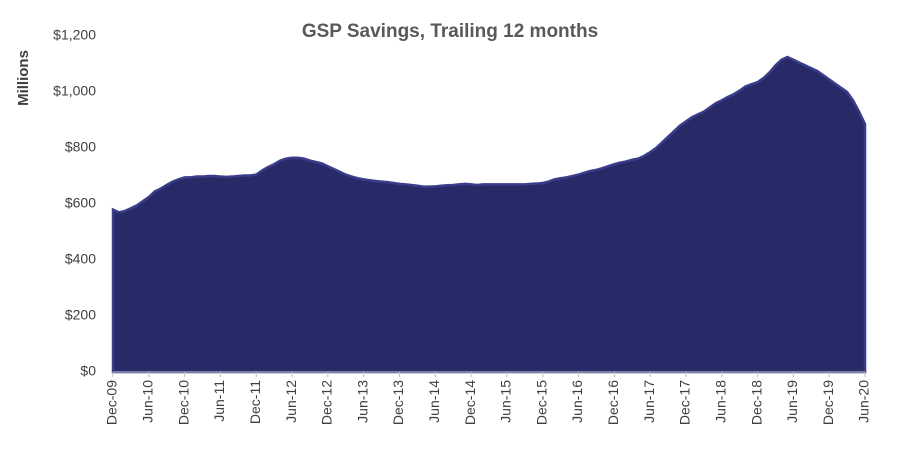 The image size is (899, 449). I want to click on x-tick-label: Dec-15, so click(541, 402).